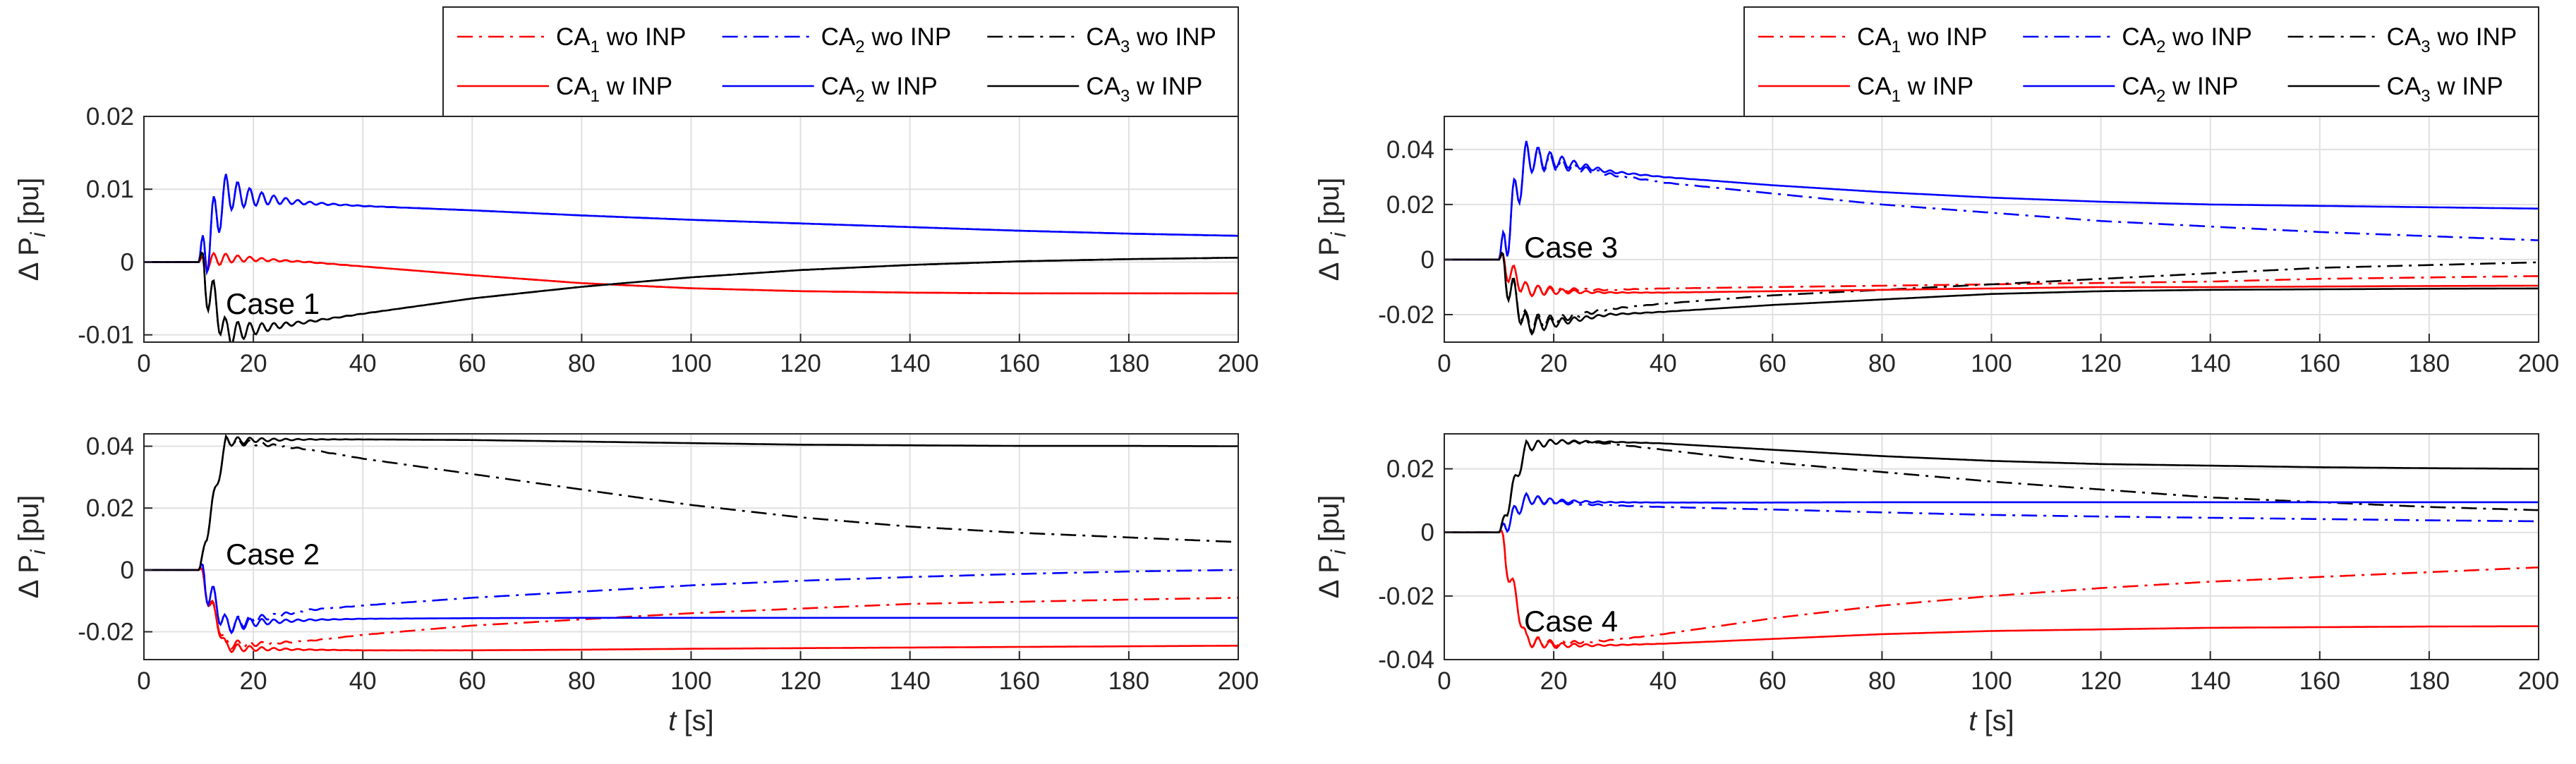 The width and height of the screenshot is (2576, 764). I want to click on y-tick-label: -0.01, so click(106, 335).